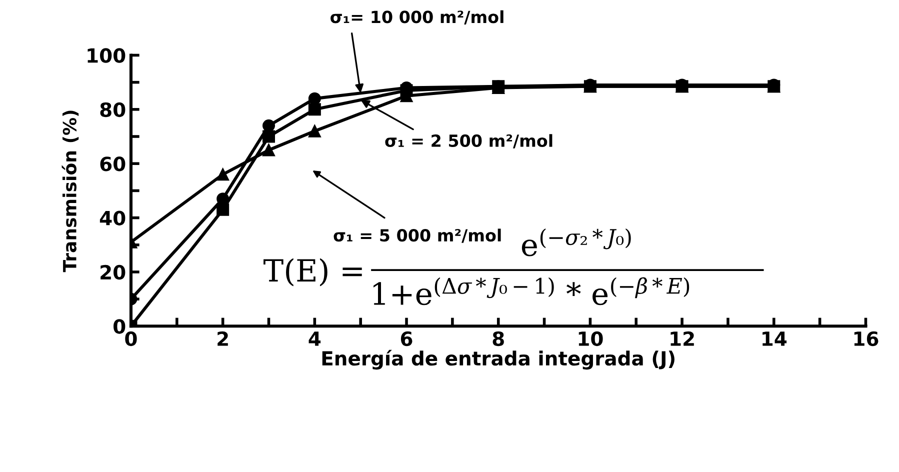  What do you see at coordinates (406, 338) in the screenshot?
I see `x-tick-label: 6` at bounding box center [406, 338].